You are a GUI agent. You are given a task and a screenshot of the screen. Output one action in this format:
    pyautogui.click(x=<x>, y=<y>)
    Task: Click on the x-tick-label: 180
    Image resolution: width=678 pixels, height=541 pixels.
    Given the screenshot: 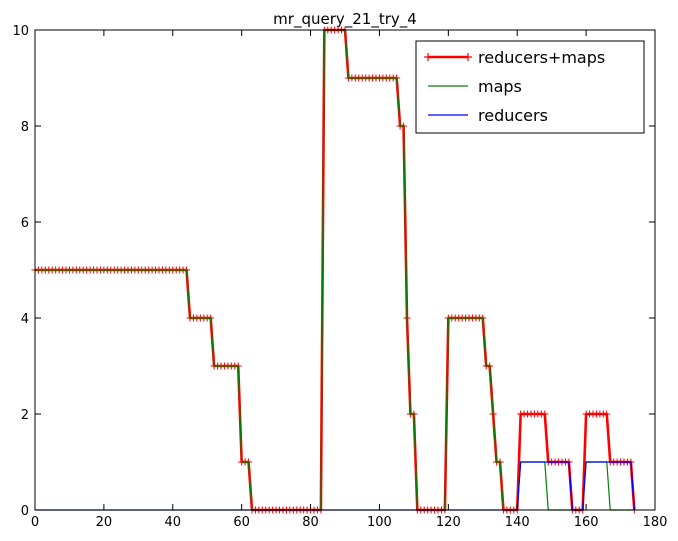 What is the action you would take?
    pyautogui.click(x=655, y=522)
    